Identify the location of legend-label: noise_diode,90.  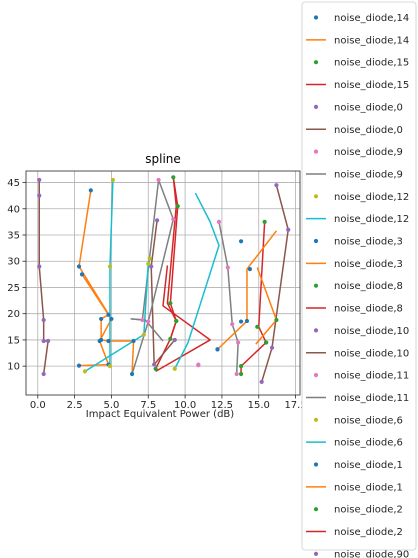
(371, 553).